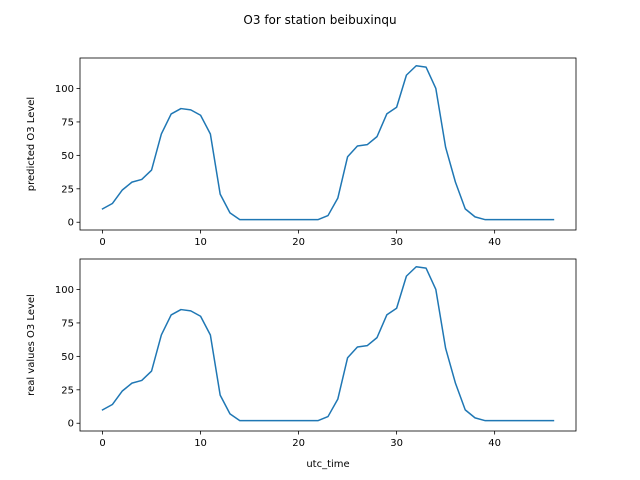 This screenshot has width=640, height=480. I want to click on y-axis-label: predicted O3 Level, so click(31, 144).